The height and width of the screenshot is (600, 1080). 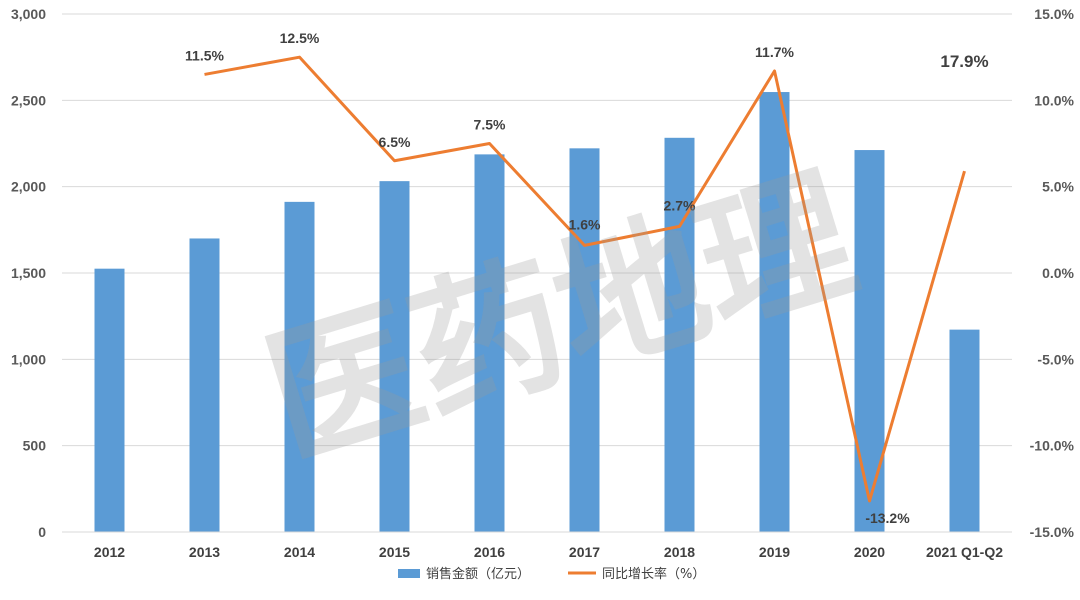 I want to click on y-right-tick-label: 0.0%, so click(x=1058, y=273).